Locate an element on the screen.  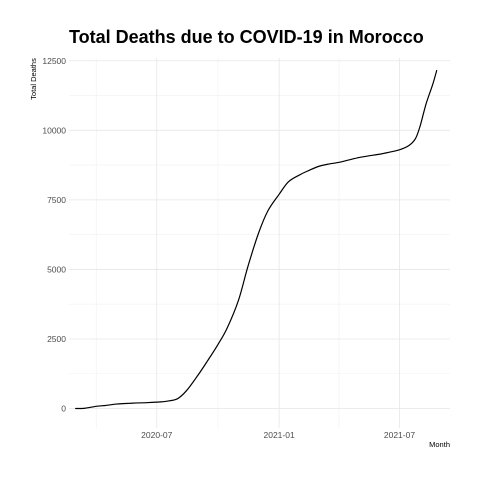
x-axis-label: Month is located at coordinates (439, 444).